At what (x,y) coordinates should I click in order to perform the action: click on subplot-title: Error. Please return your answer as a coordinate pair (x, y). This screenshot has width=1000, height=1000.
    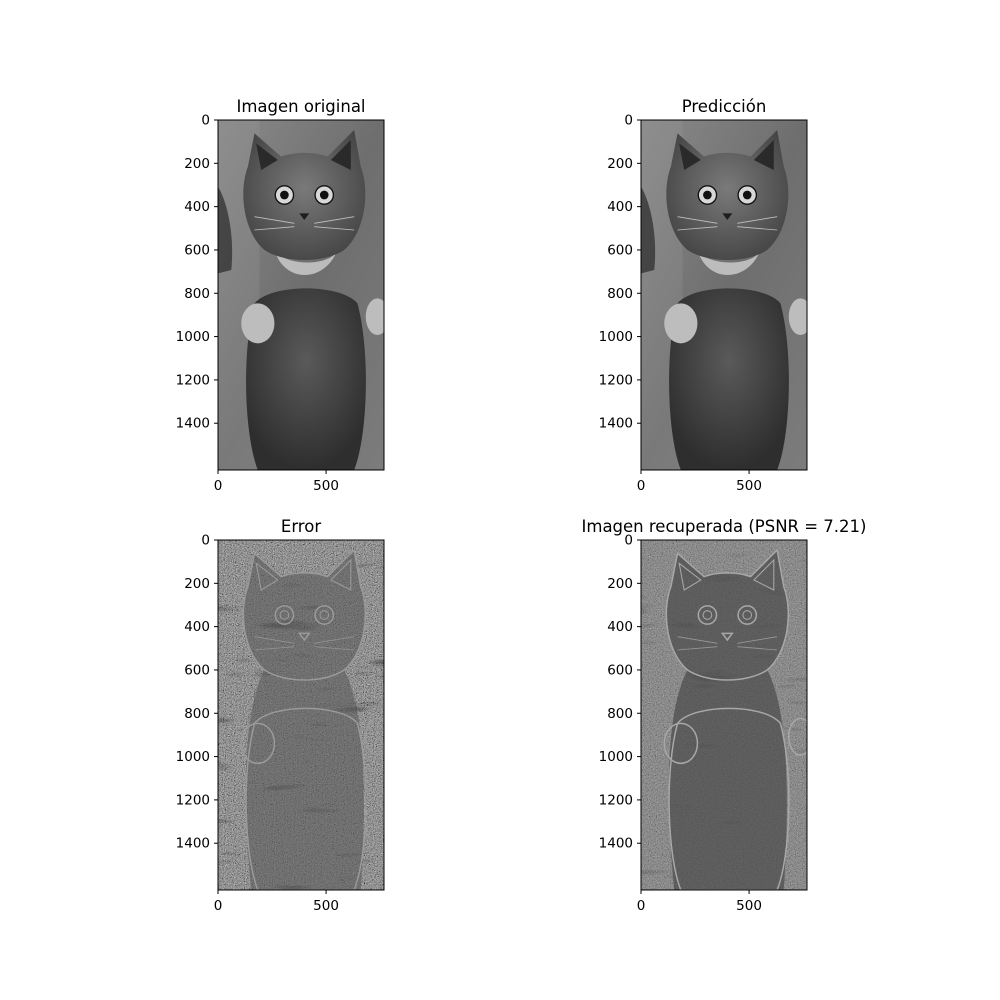
    Looking at the image, I should click on (301, 526).